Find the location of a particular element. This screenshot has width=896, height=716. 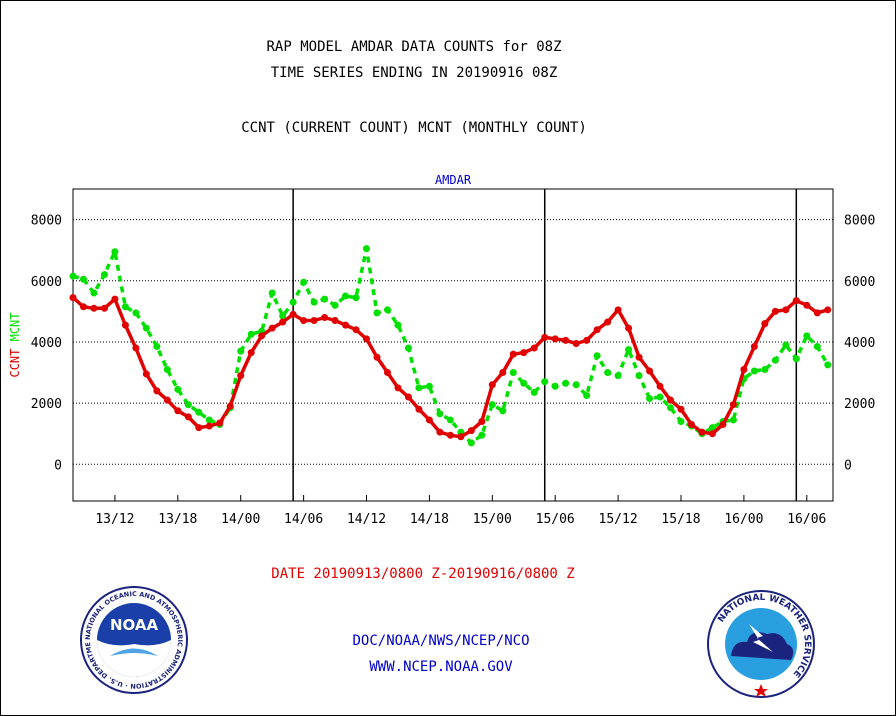

nws-logo: NATIONAL WEATHER SERVICE is located at coordinates (761, 644).